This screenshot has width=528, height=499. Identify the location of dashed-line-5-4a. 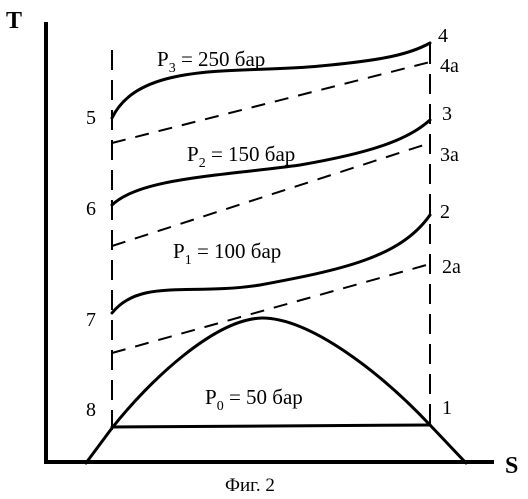
(271, 102).